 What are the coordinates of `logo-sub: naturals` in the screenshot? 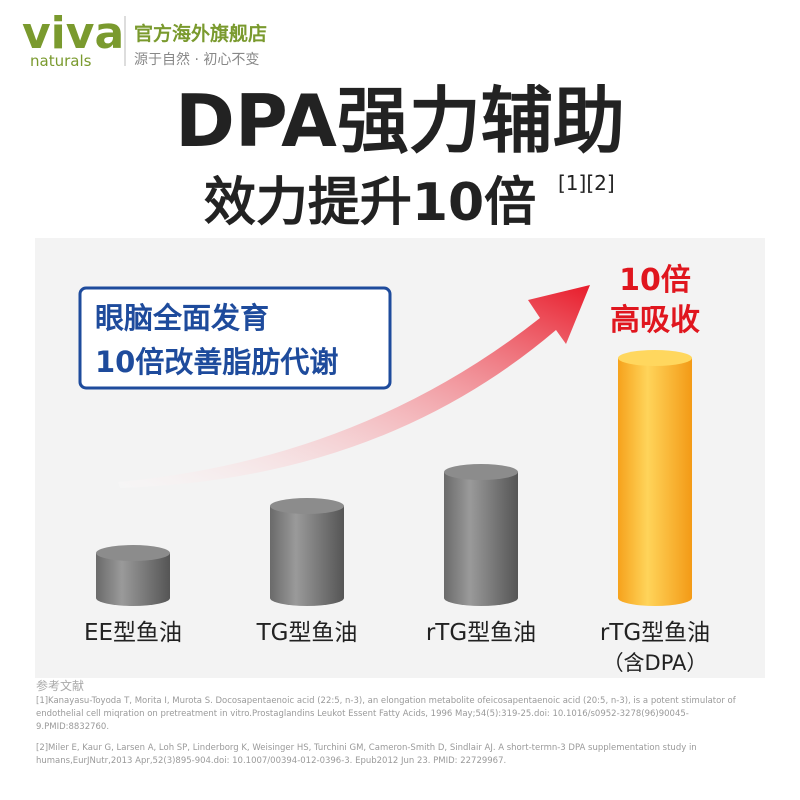 It's located at (61, 61).